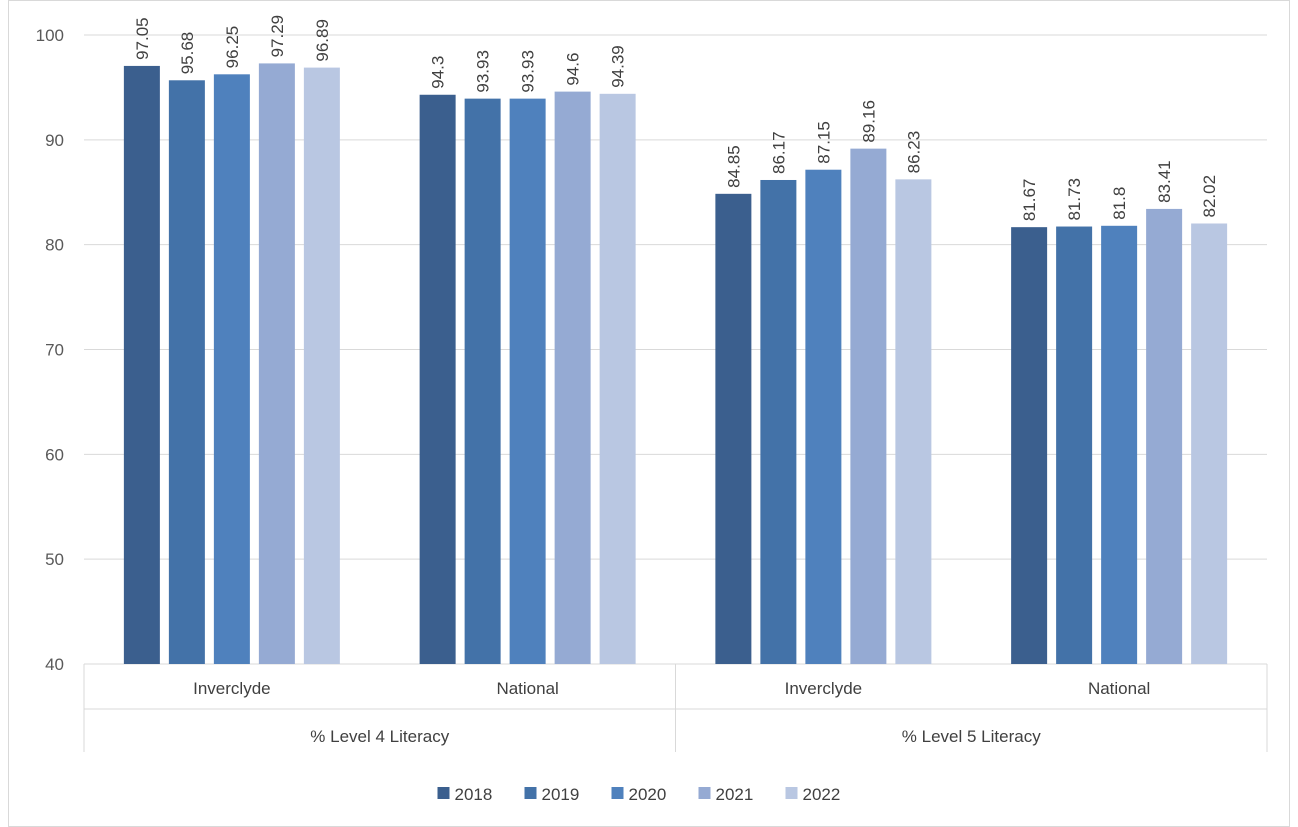 This screenshot has width=1298, height=827. Describe the element at coordinates (438, 72) in the screenshot. I see `data-label: 94.3` at that location.